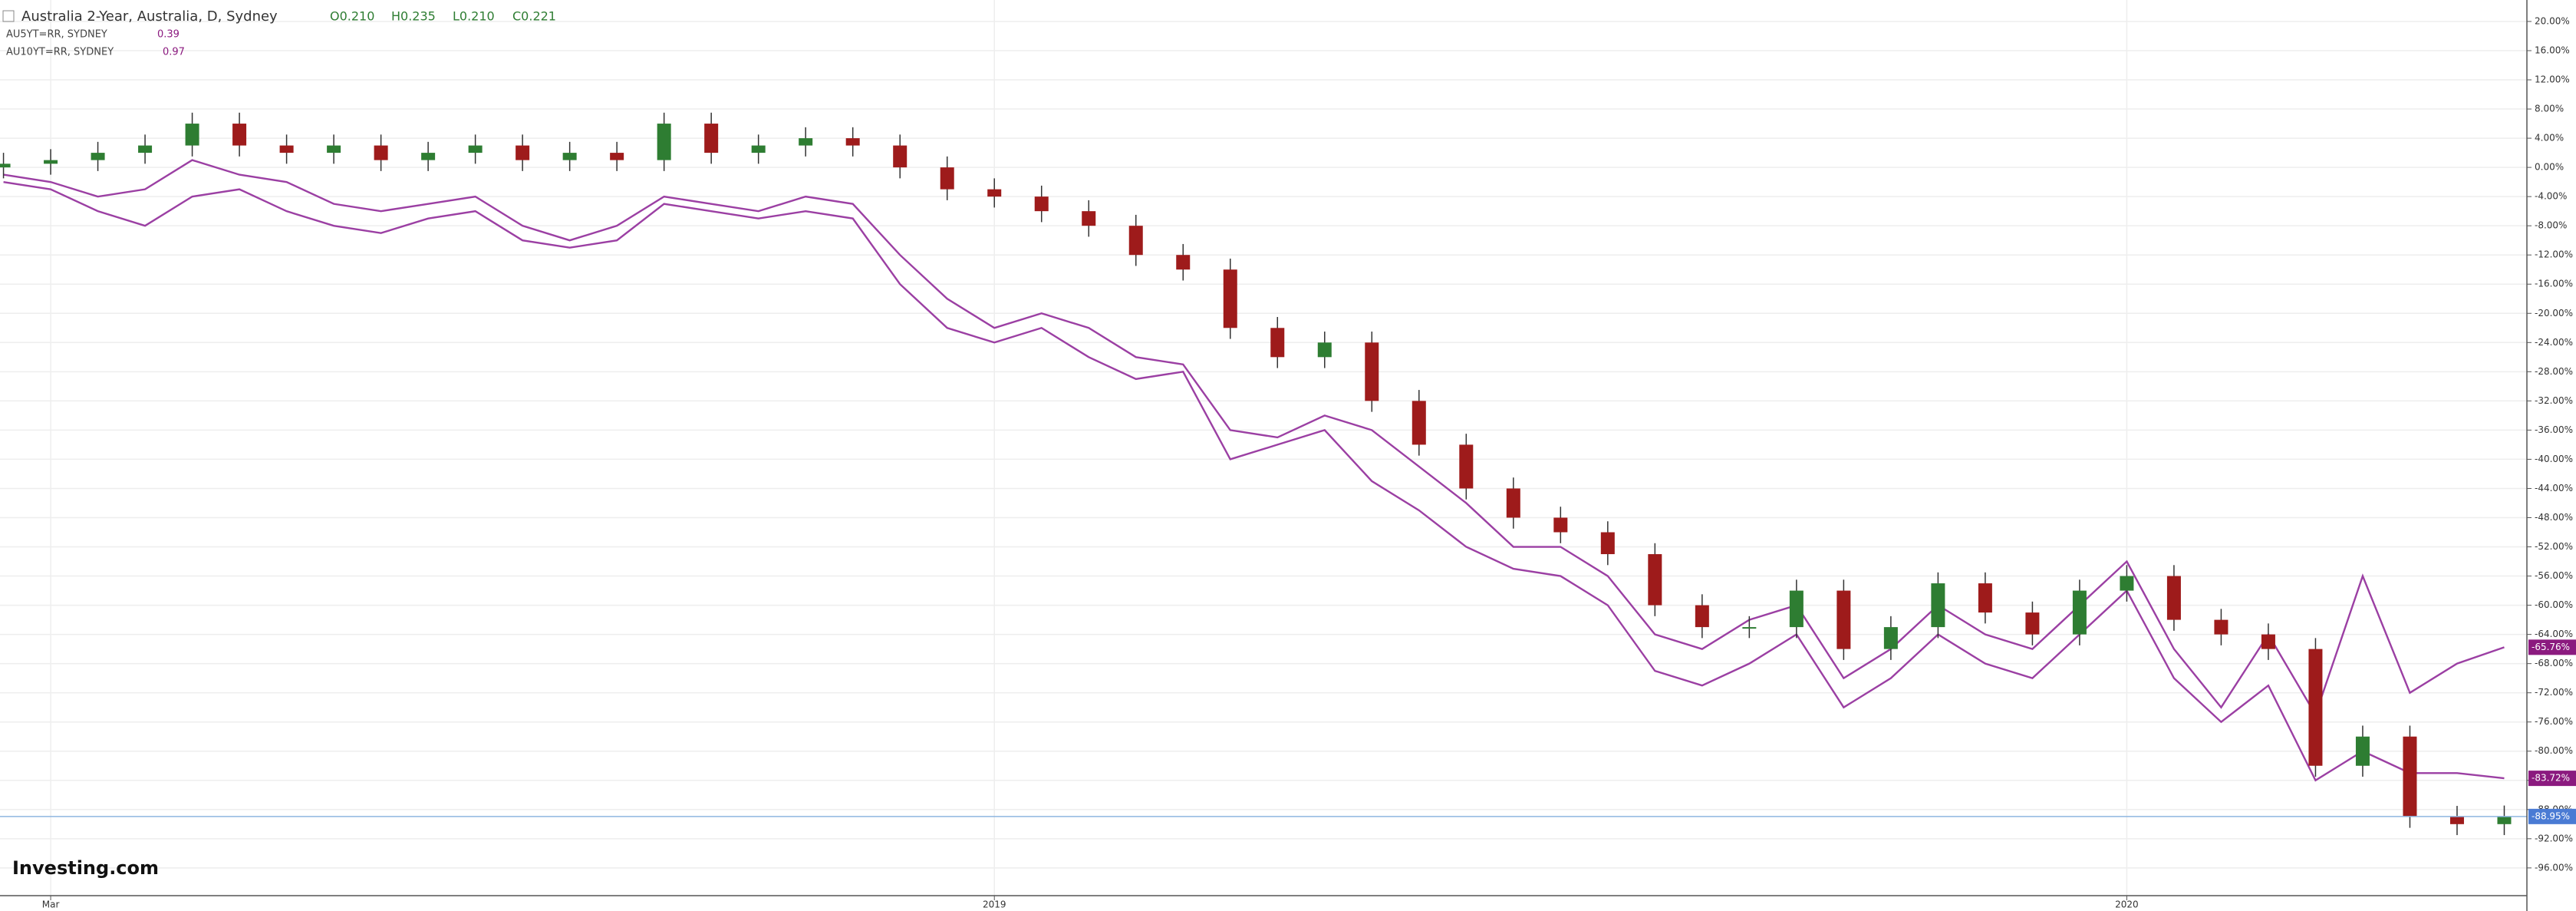 The height and width of the screenshot is (911, 2576). Describe the element at coordinates (413, 16) in the screenshot. I see `ohlc-high: H0.235` at that location.